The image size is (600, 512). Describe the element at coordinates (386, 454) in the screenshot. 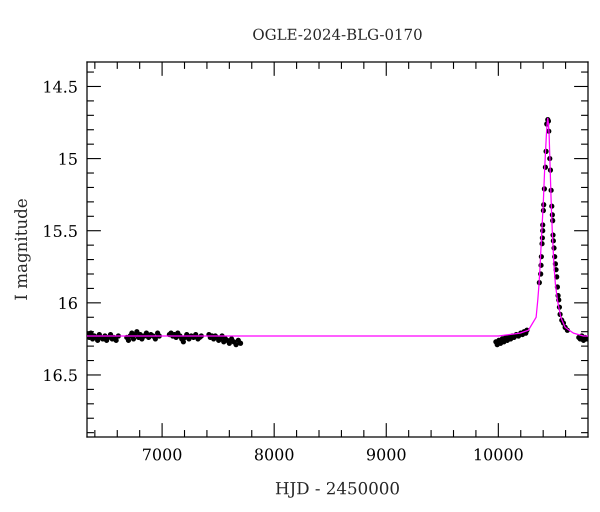

I see `x-tick-label: 9000` at that location.